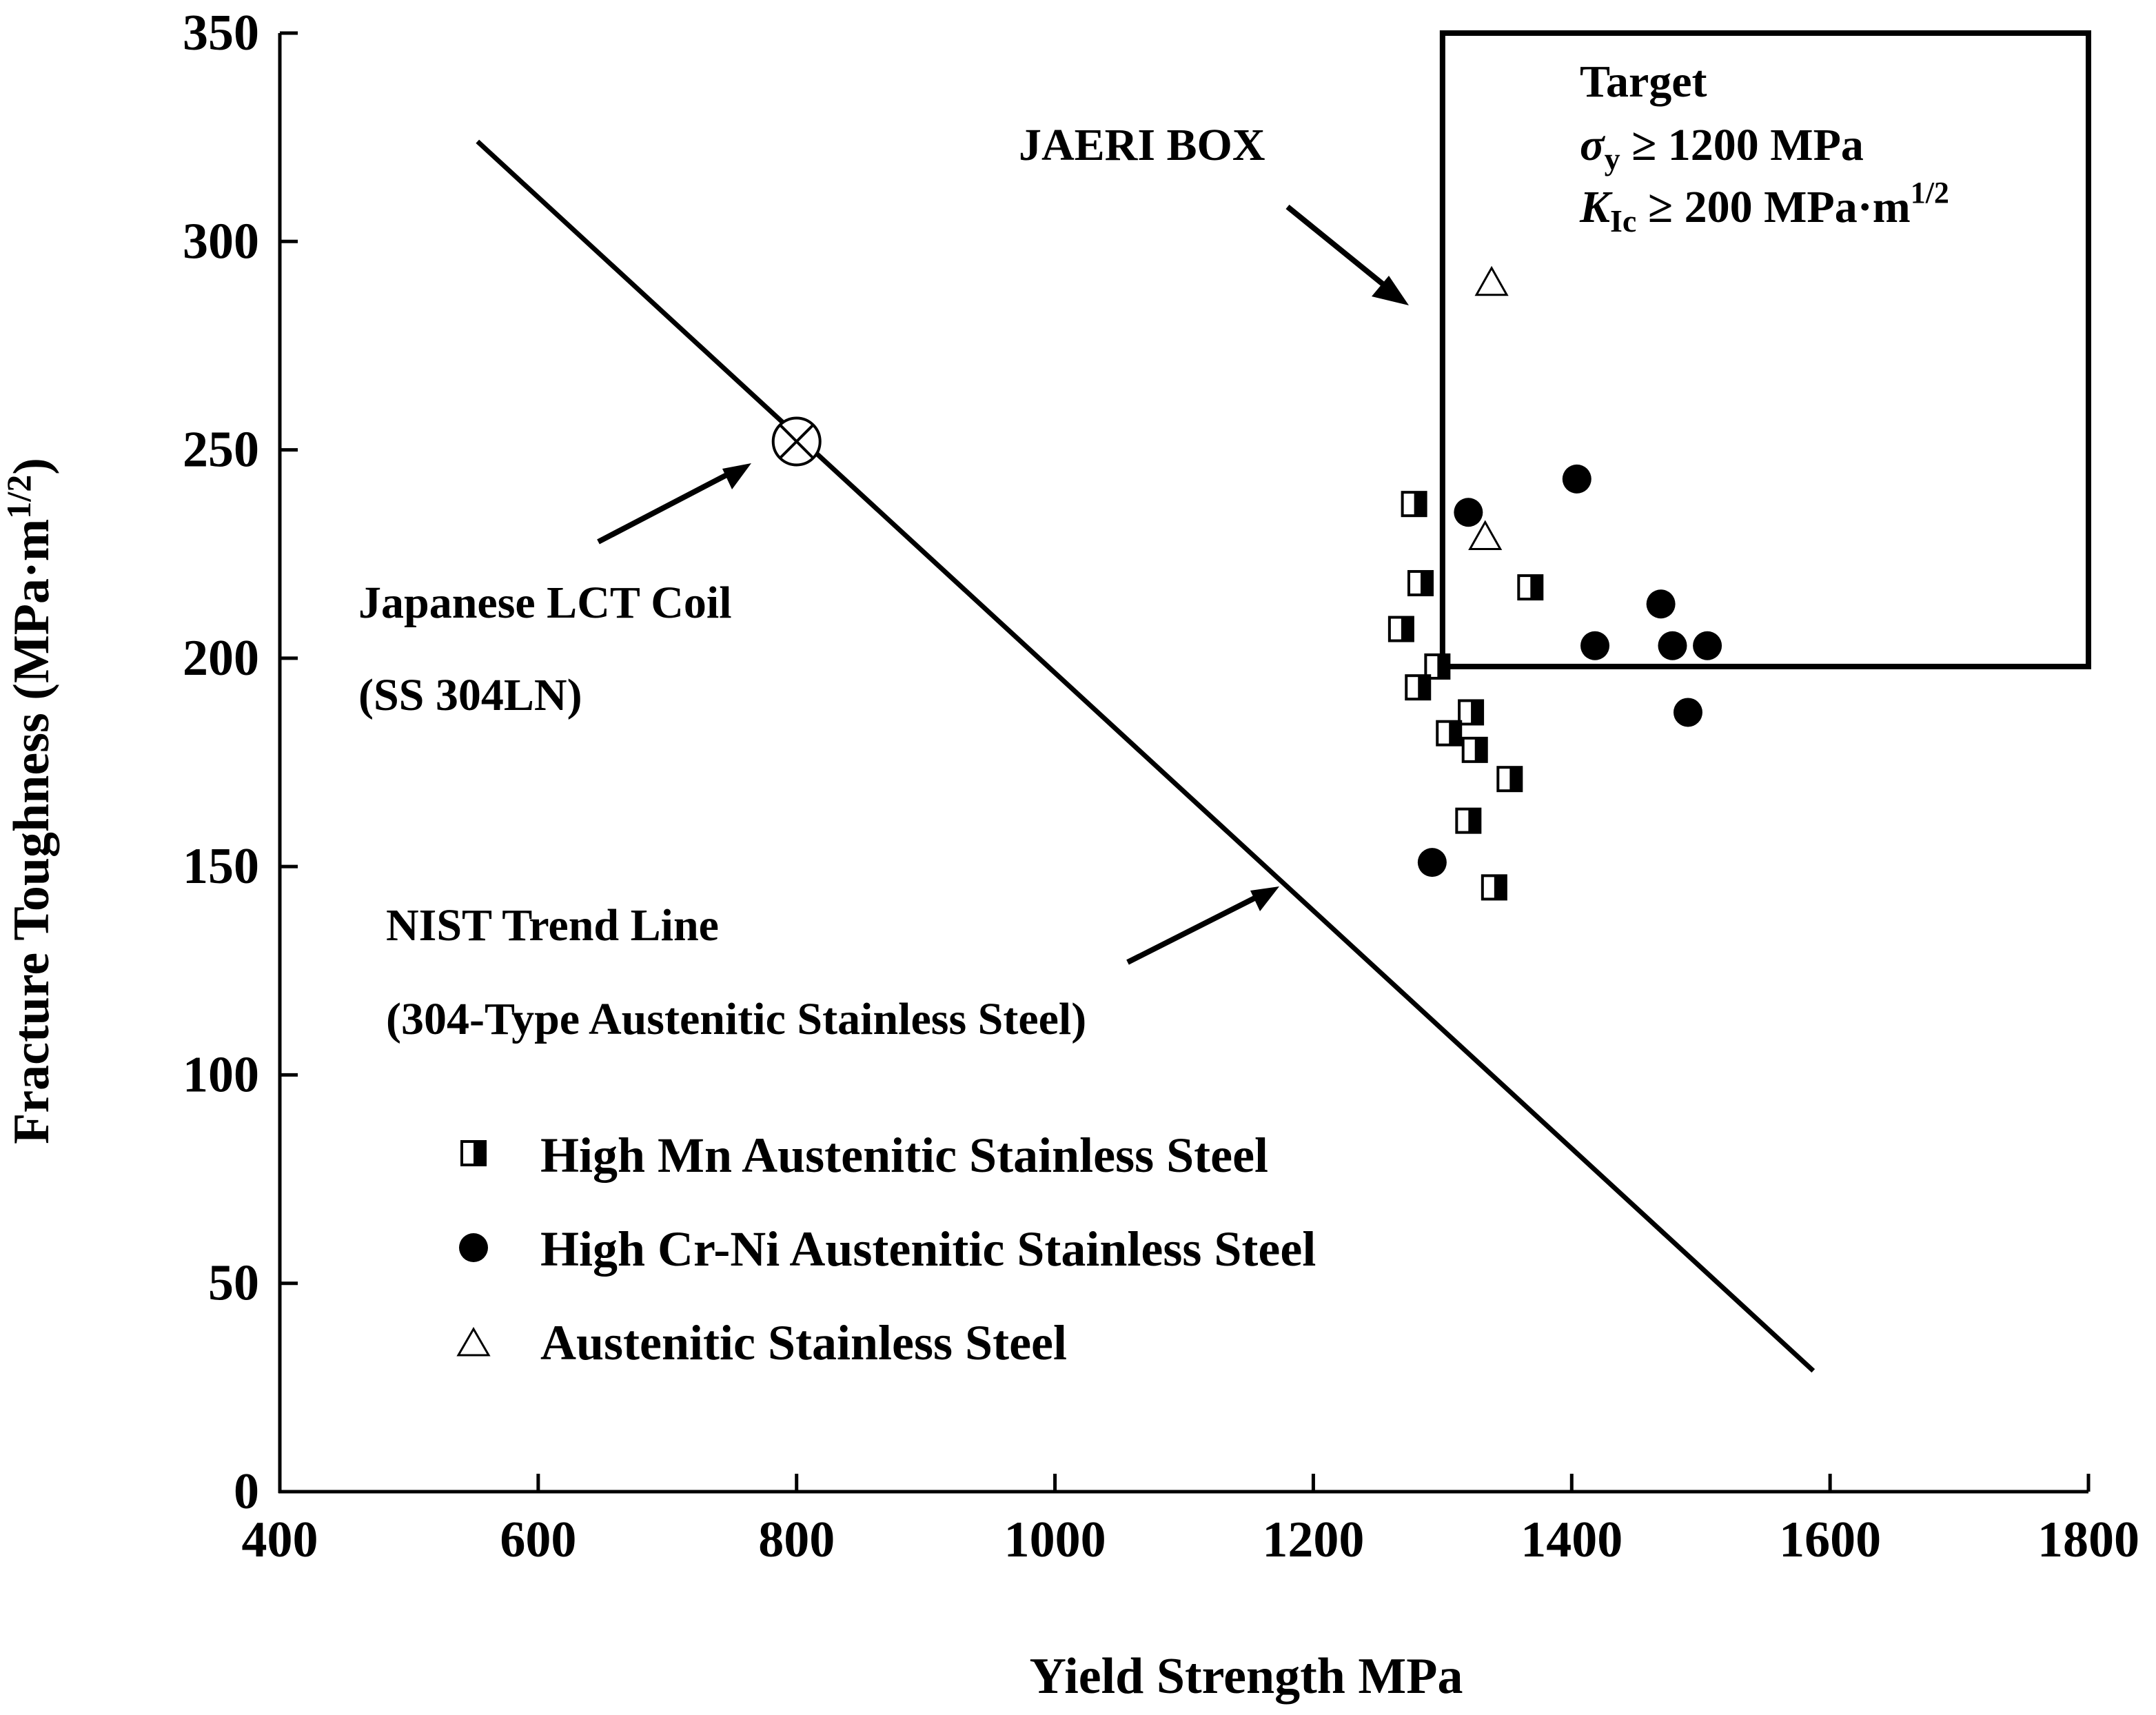 The height and width of the screenshot is (1715, 2156). Describe the element at coordinates (221, 1074) in the screenshot. I see `y-tick-label: 100` at that location.